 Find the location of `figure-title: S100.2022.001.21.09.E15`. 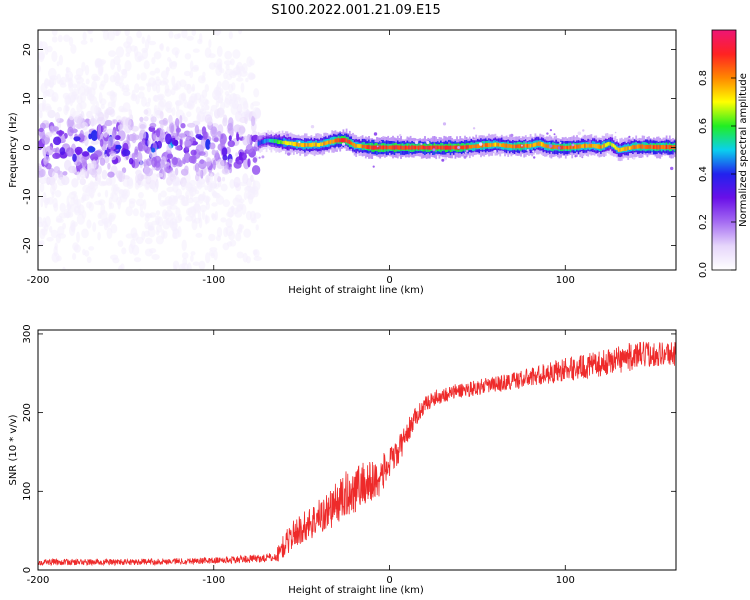

figure-title: S100.2022.001.21.09.E15 is located at coordinates (355, 10).